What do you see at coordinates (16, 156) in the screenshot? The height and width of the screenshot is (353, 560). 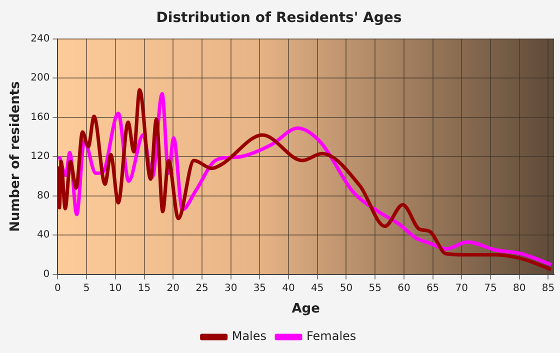 I see `y-axis-title: Number of residents` at bounding box center [16, 156].